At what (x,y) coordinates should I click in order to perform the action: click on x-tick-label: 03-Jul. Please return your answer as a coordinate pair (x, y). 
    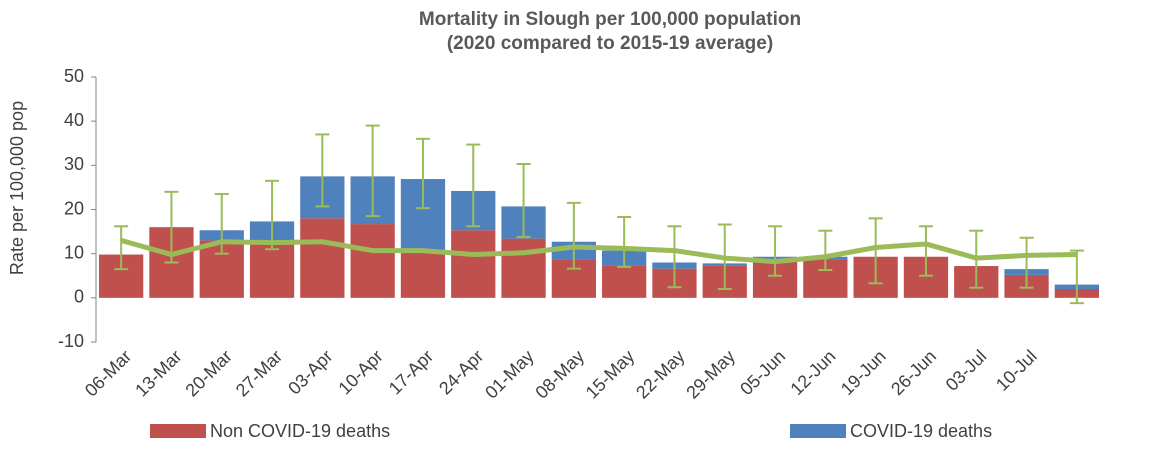
    Looking at the image, I should click on (966, 370).